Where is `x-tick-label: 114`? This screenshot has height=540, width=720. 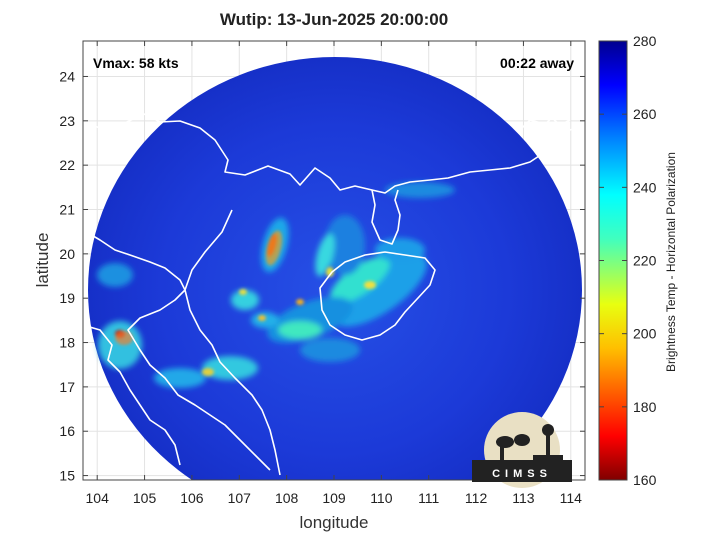
x-tick-label: 114 is located at coordinates (571, 498).